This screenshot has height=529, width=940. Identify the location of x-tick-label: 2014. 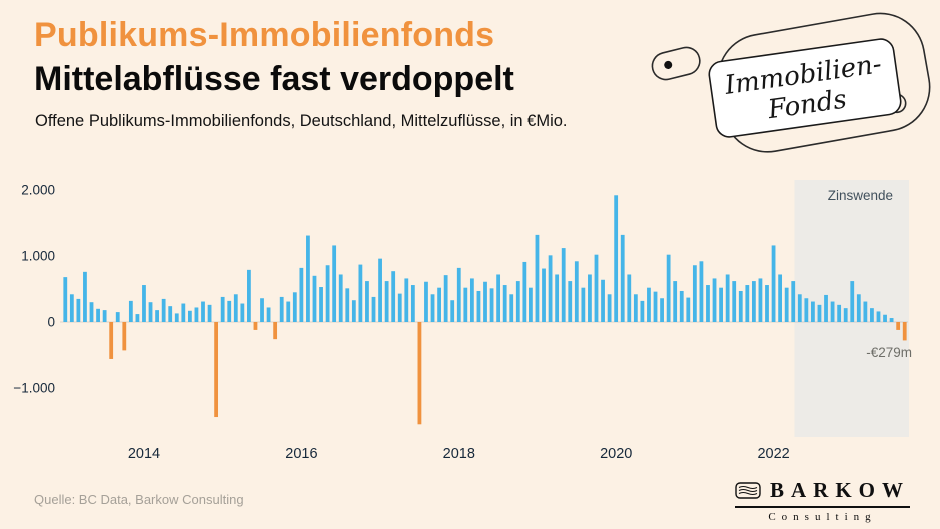
(144, 454).